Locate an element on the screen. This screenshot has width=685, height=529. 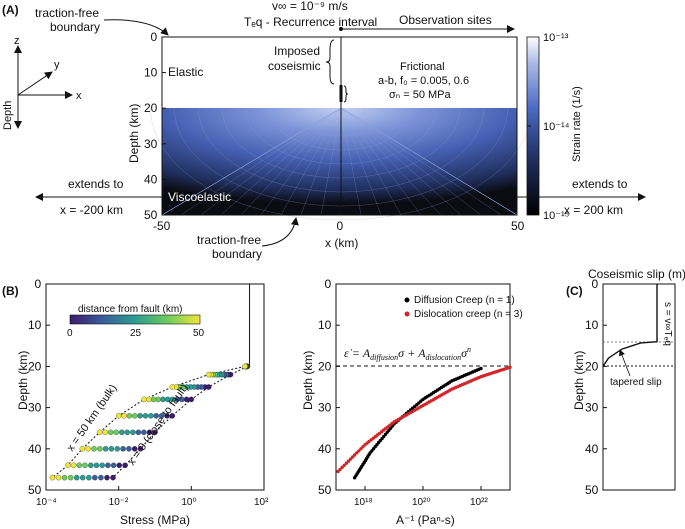
tapered-arrow is located at coordinates (625, 363).